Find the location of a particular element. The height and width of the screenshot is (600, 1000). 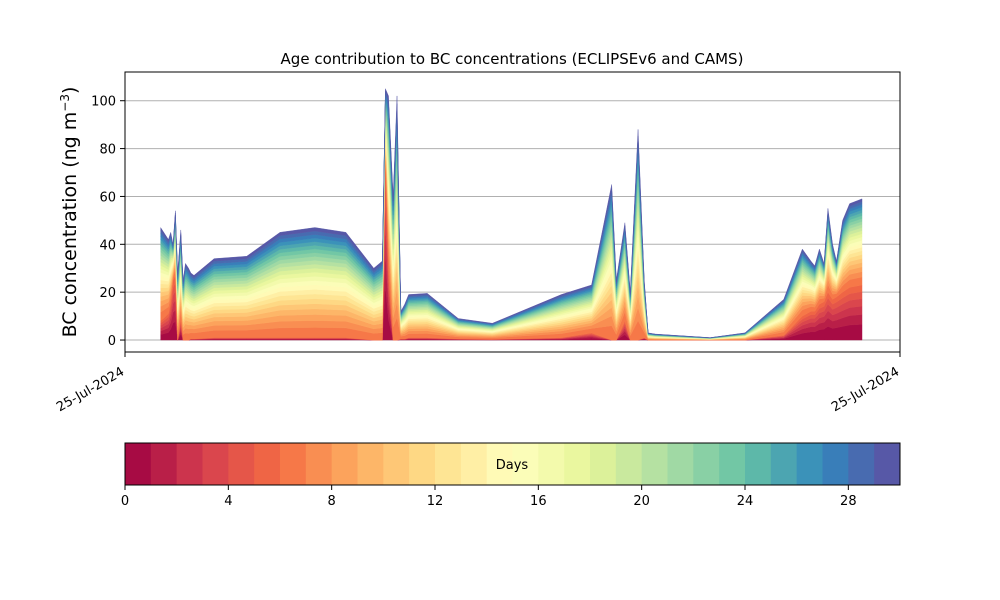

colorbar-frame is located at coordinates (512, 464).